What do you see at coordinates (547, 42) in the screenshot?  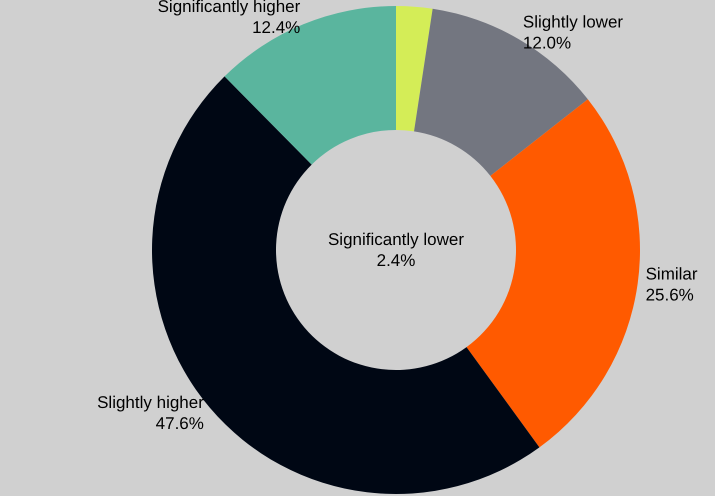 I see `data-label: 12.0%` at bounding box center [547, 42].